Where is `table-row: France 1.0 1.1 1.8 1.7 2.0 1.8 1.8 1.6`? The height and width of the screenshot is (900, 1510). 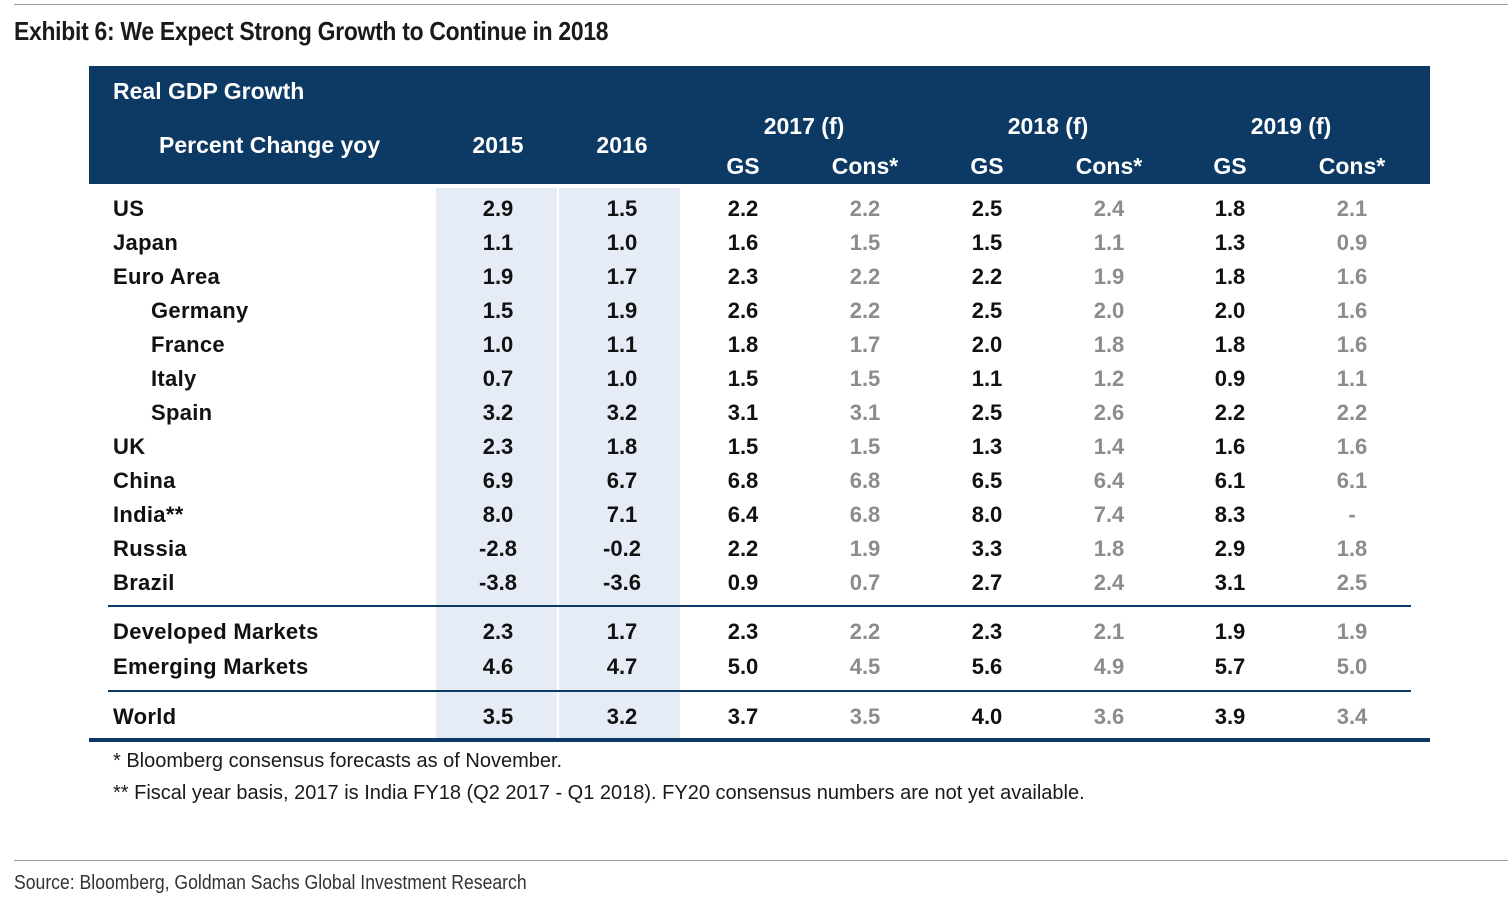 table-row: France 1.0 1.1 1.8 1.7 2.0 1.8 1.8 1.6 is located at coordinates (759, 345).